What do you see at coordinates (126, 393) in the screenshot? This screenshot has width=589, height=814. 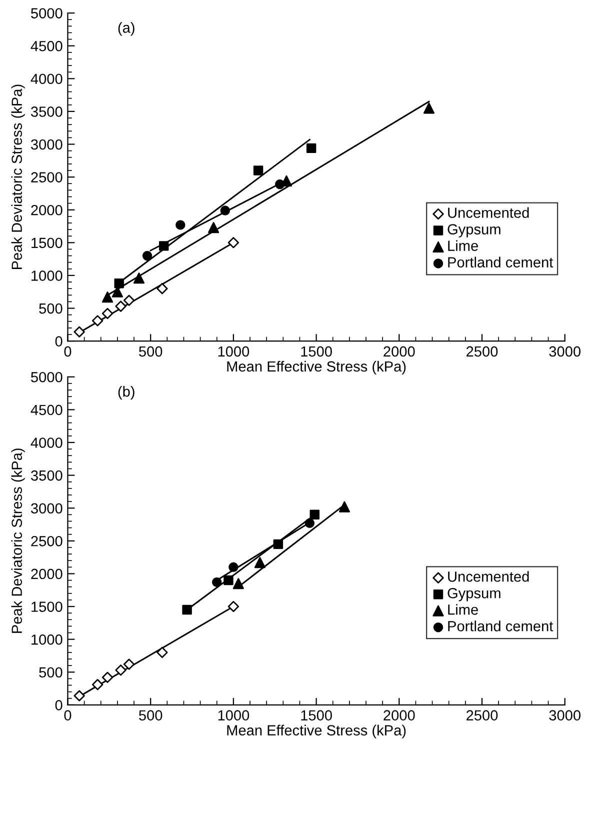 I see `annotation: (b)` at bounding box center [126, 393].